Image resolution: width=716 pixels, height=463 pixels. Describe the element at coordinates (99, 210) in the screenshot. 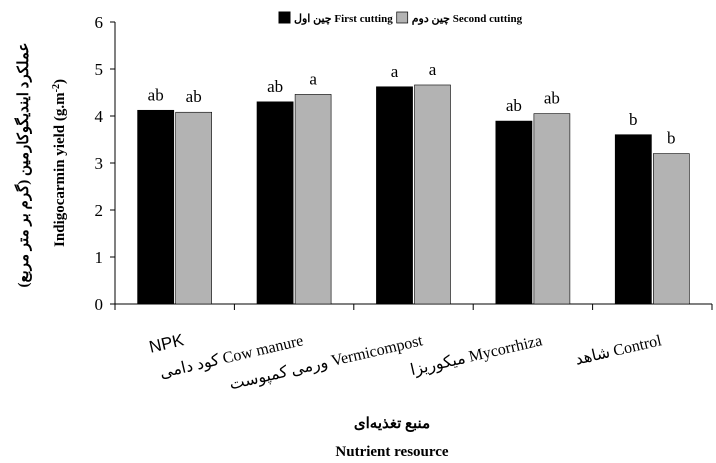

I see `y-tick-label: 2` at that location.